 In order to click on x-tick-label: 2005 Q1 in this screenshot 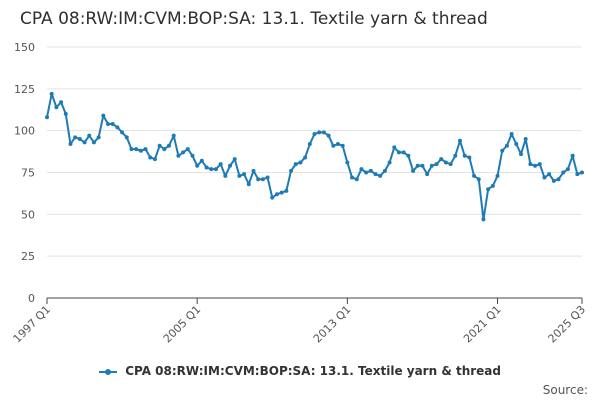, I will do `click(182, 324)`.